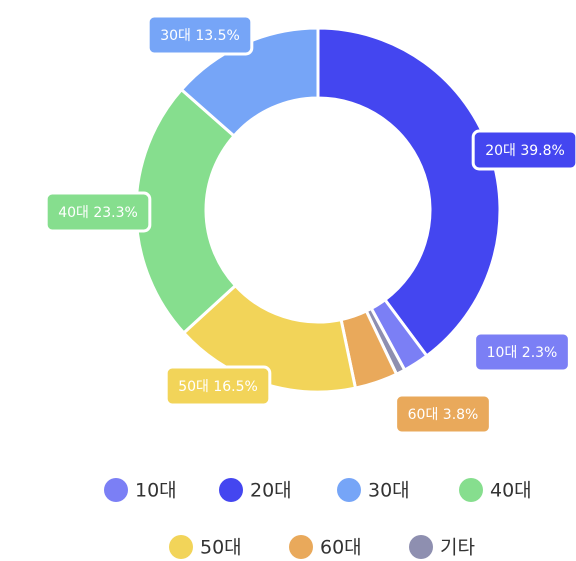 The height and width of the screenshot is (561, 576). What do you see at coordinates (341, 548) in the screenshot?
I see `legend-label: 60대` at bounding box center [341, 548].